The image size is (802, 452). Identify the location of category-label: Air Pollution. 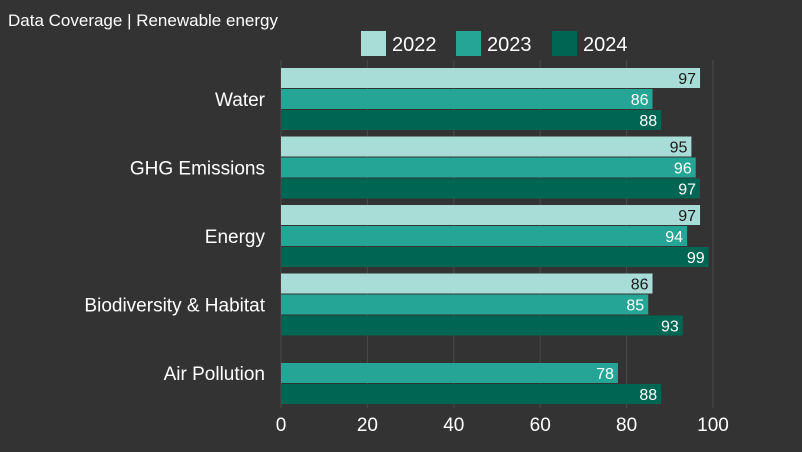
(214, 374).